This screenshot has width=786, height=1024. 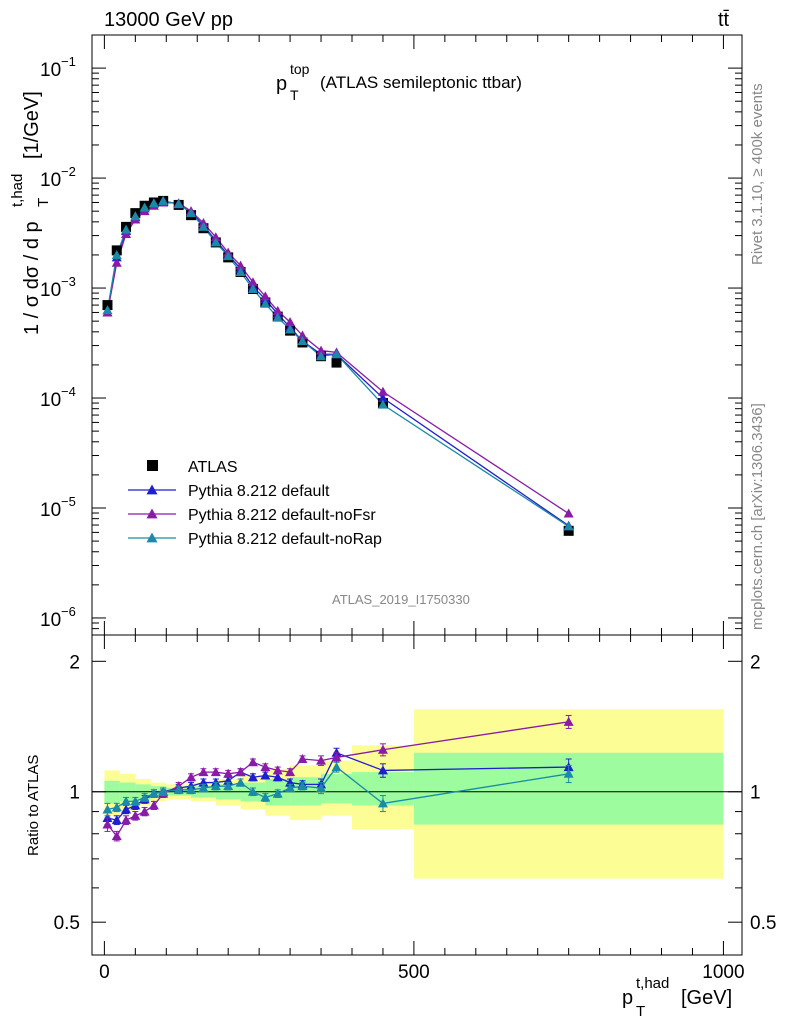 What do you see at coordinates (640, 1011) in the screenshot?
I see `xlabel-sub: T` at bounding box center [640, 1011].